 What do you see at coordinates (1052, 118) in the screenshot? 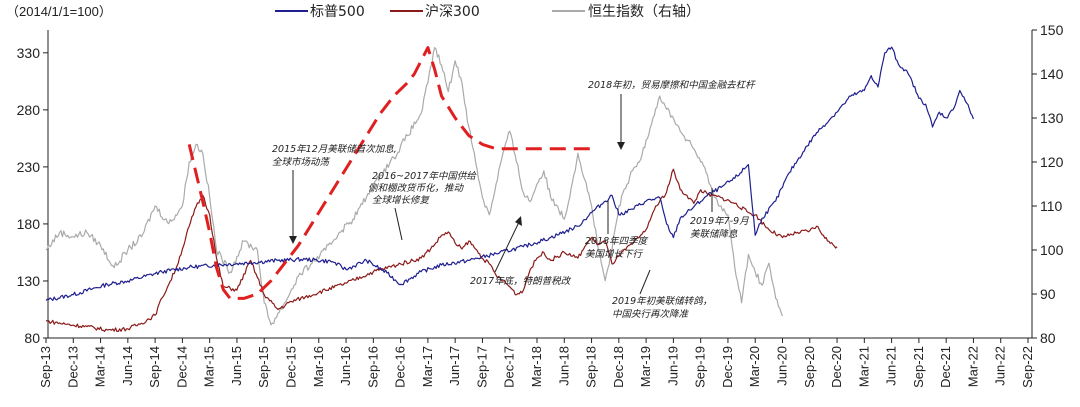
I see `right-tick-label: 130` at bounding box center [1052, 118].